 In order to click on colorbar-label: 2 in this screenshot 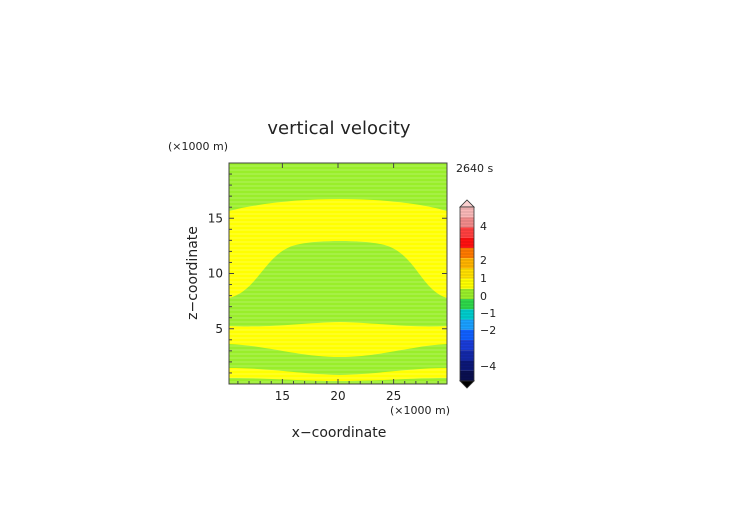, I will do `click(483, 260)`.